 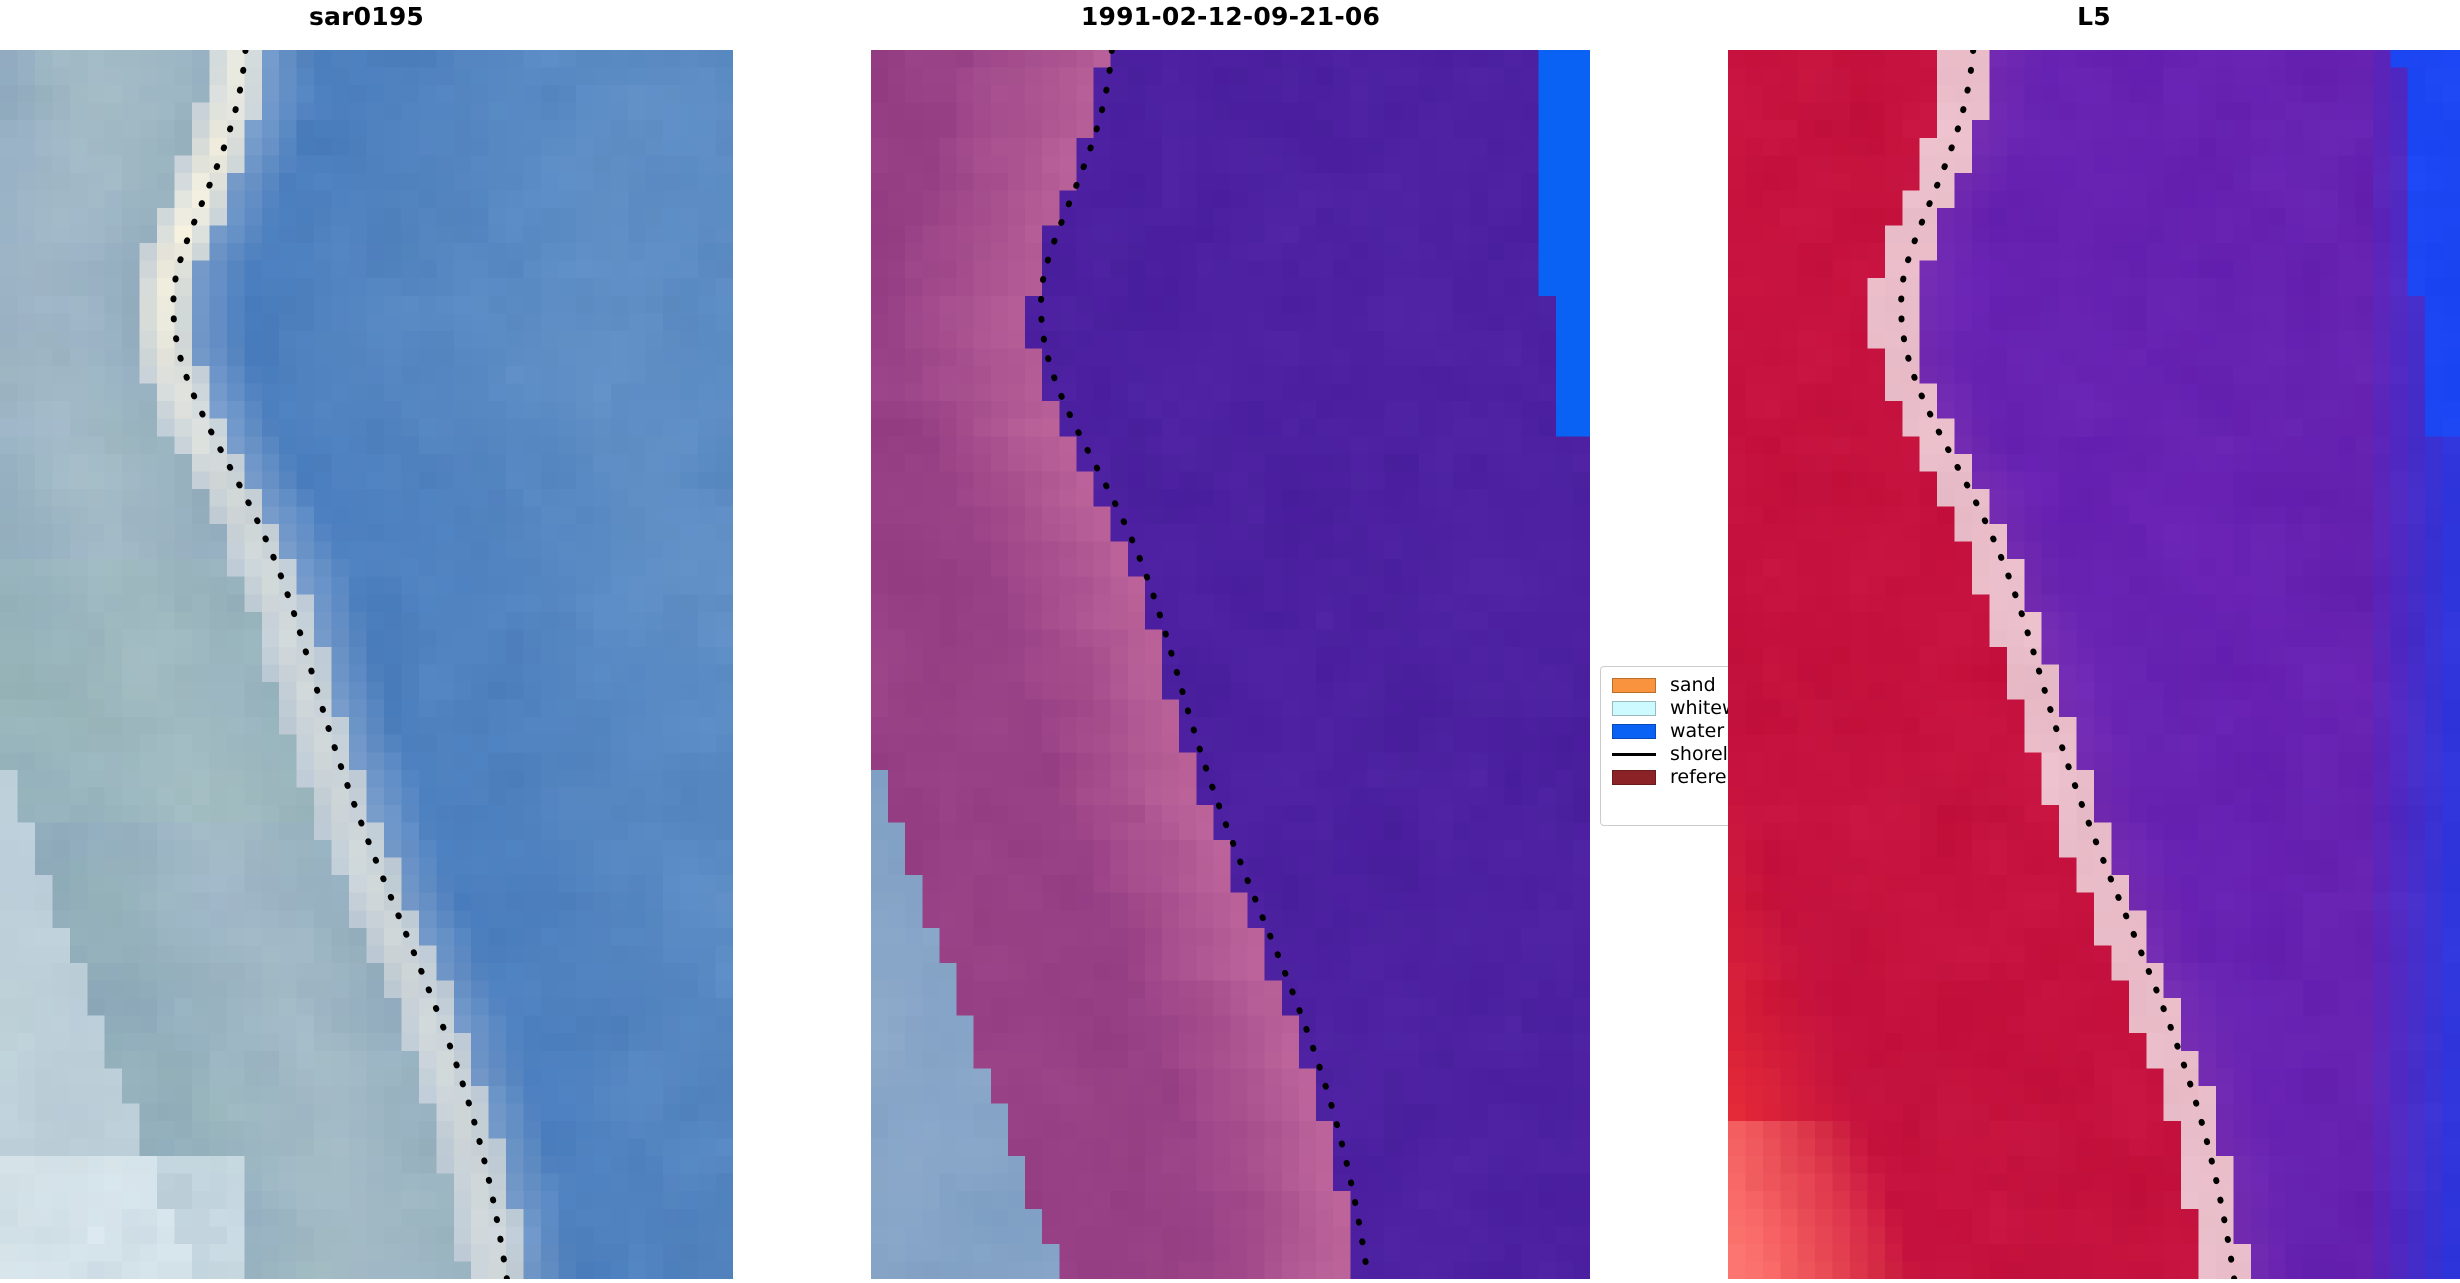 I want to click on legend-swatch-water, so click(x=1634, y=731).